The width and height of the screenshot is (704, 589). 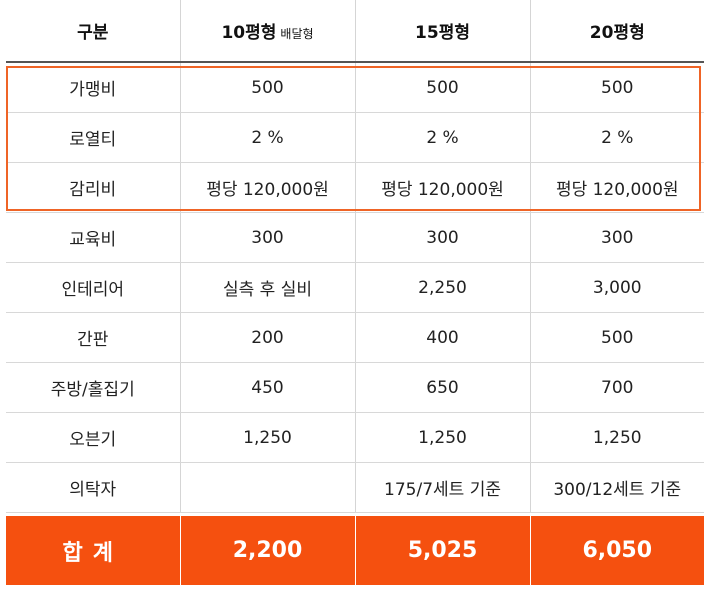 I want to click on row-label: 인테리어, so click(x=93, y=287).